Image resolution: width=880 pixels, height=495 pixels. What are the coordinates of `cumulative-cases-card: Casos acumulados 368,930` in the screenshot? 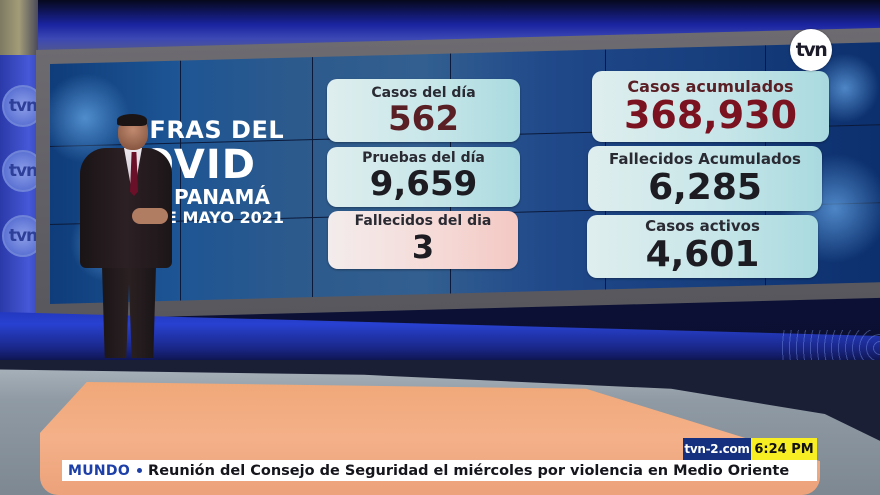 It's located at (710, 106).